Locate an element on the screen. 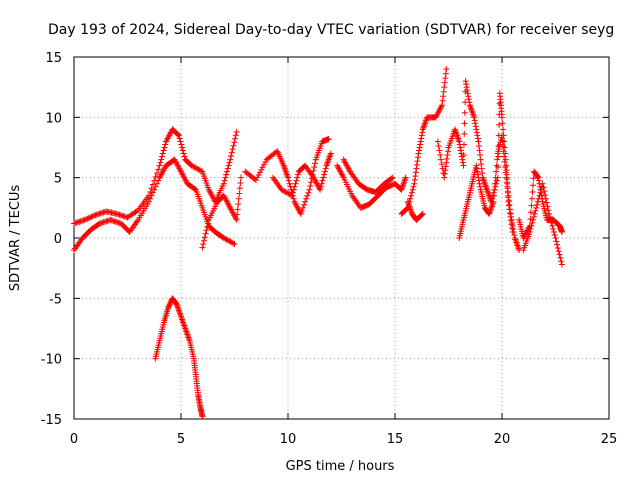 The image size is (640, 480). y-tick-label: 15 is located at coordinates (53, 58).